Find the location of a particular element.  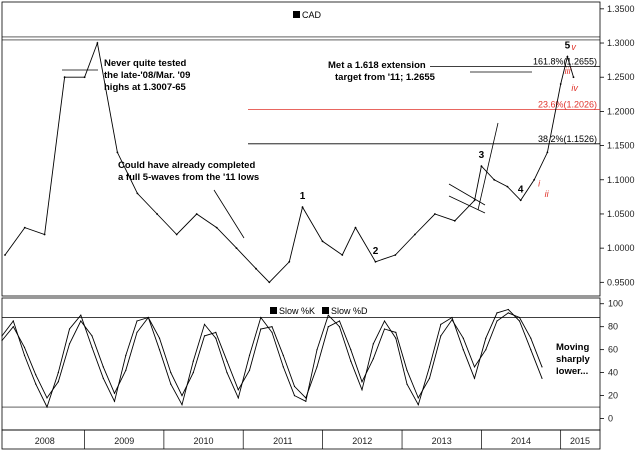

x-axis-label: 2011 is located at coordinates (282, 441).